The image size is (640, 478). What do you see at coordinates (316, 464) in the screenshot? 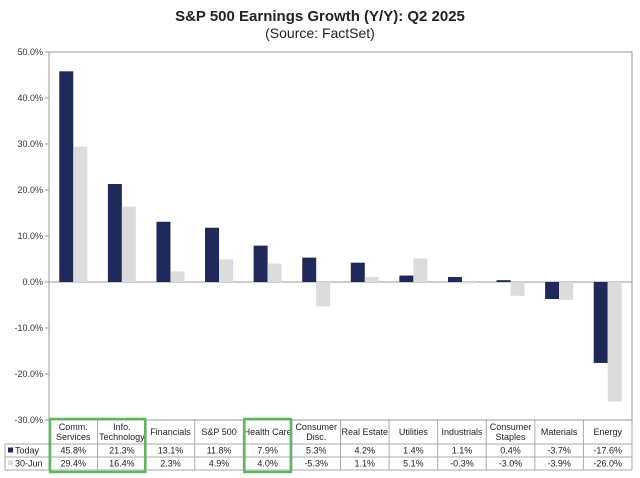
I see `data-label: -5.3%` at bounding box center [316, 464].